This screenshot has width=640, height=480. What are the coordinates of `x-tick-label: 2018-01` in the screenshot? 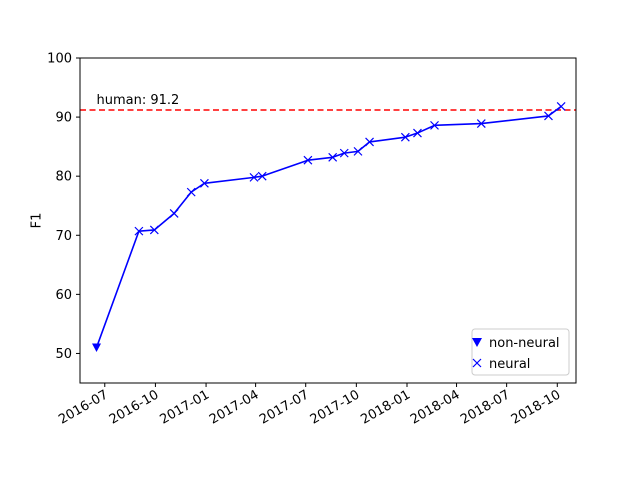 It's located at (385, 407).